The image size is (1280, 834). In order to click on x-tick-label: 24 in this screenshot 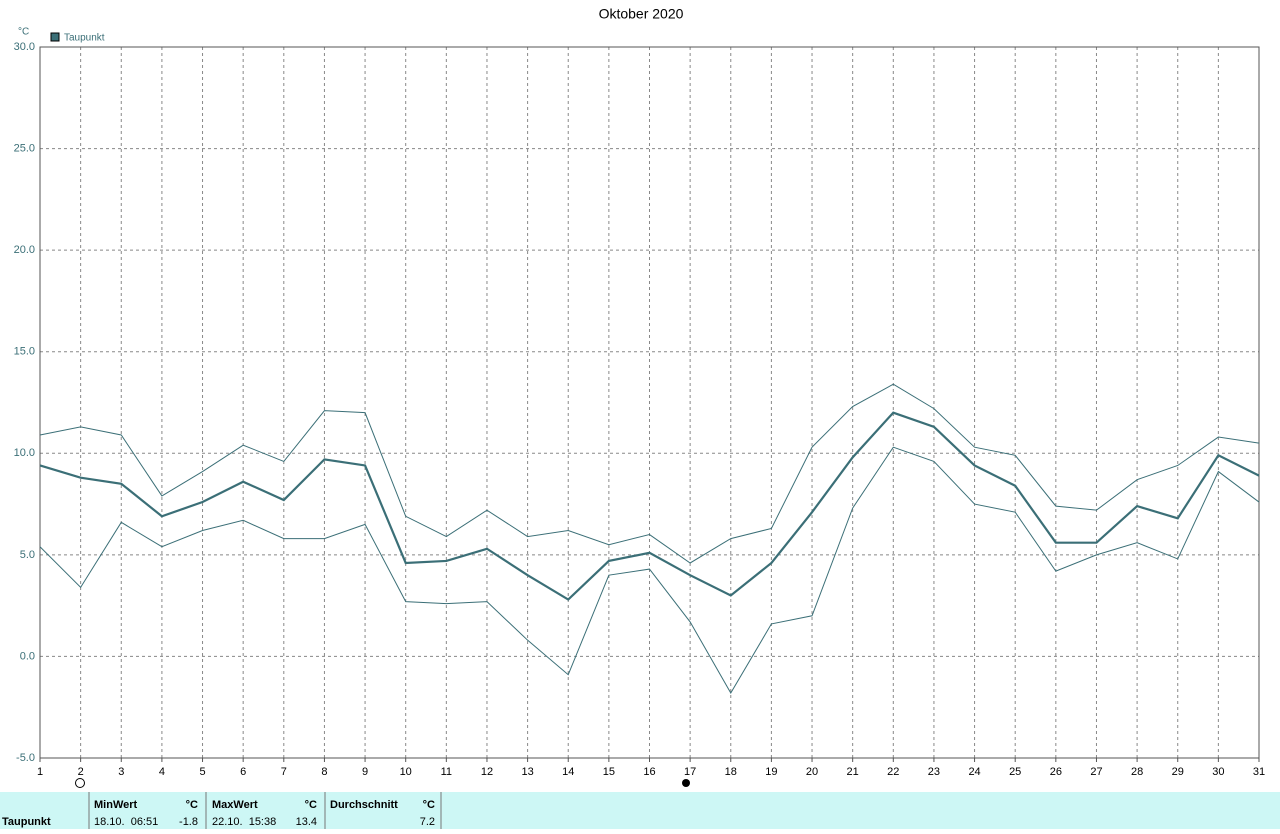, I will do `click(974, 772)`.